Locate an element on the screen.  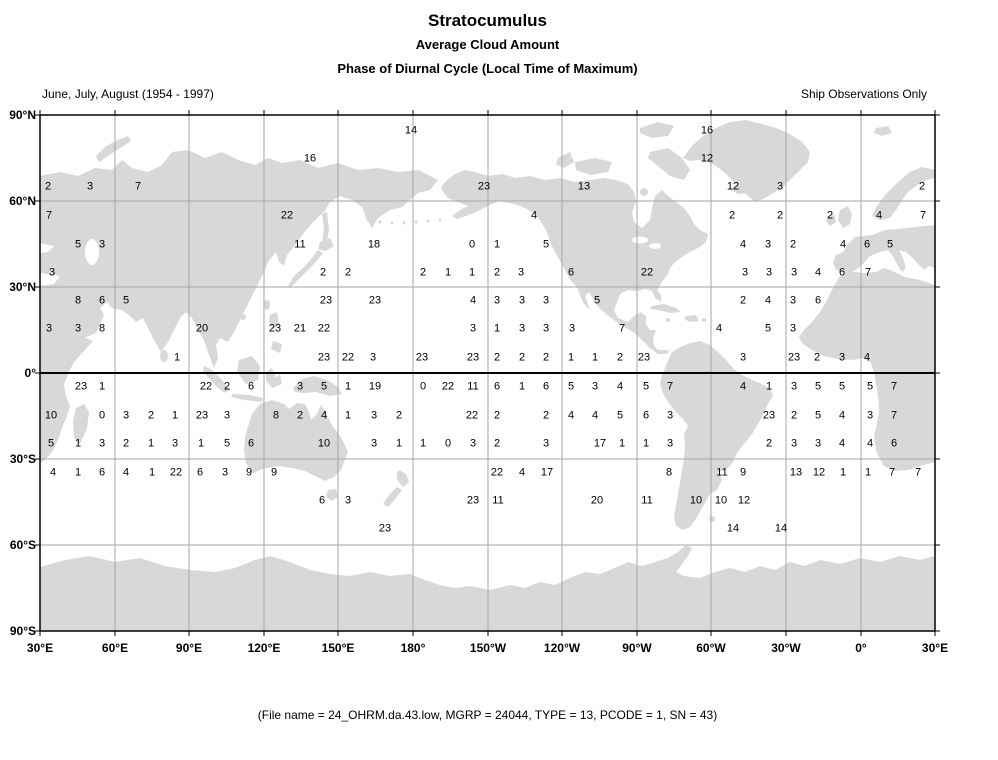
land-cuba is located at coordinates (665, 308).